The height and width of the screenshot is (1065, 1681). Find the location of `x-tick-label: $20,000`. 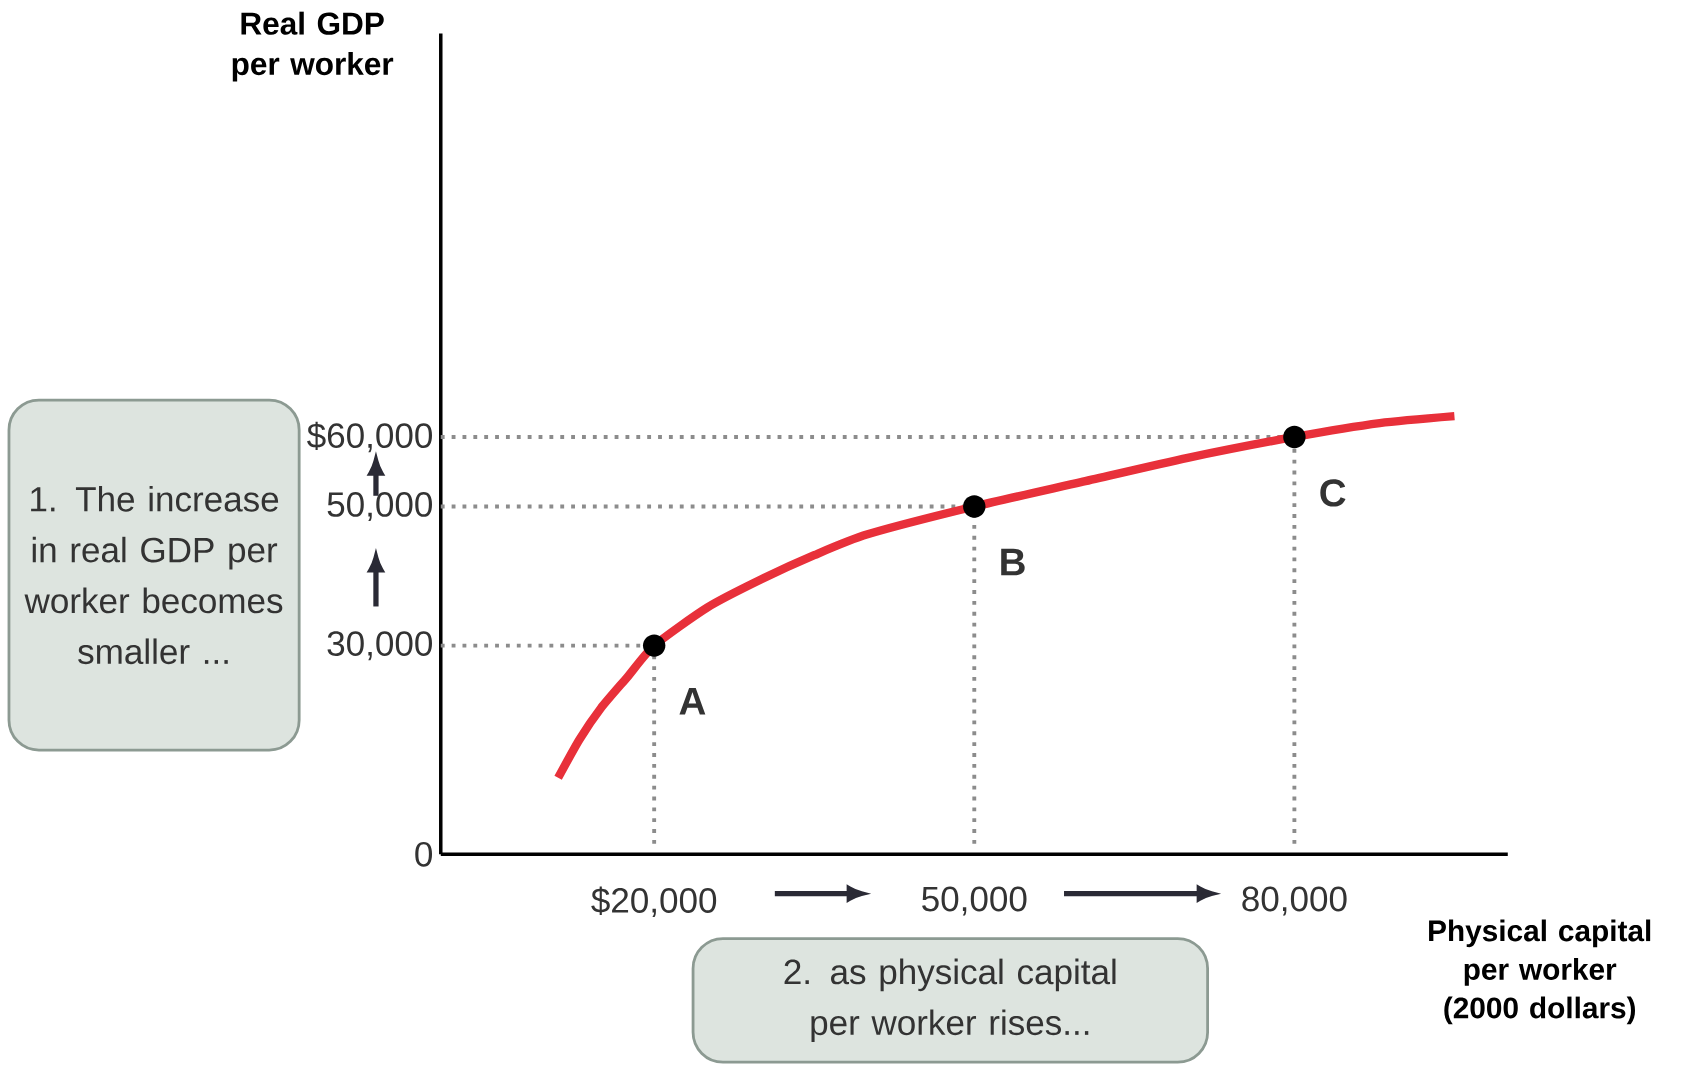

x-tick-label: $20,000 is located at coordinates (654, 901).